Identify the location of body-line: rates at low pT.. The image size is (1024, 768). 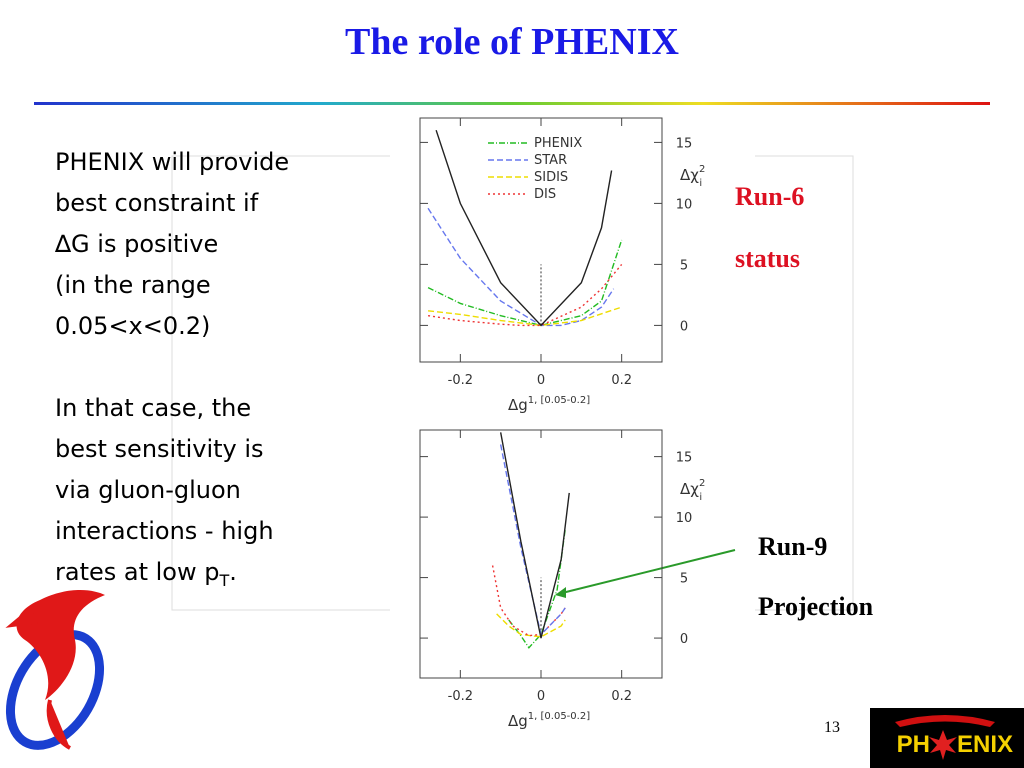
(146, 574).